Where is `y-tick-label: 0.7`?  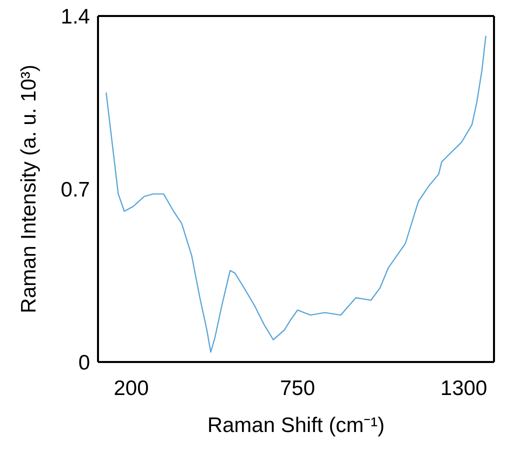
y-tick-label: 0.7 is located at coordinates (75, 190).